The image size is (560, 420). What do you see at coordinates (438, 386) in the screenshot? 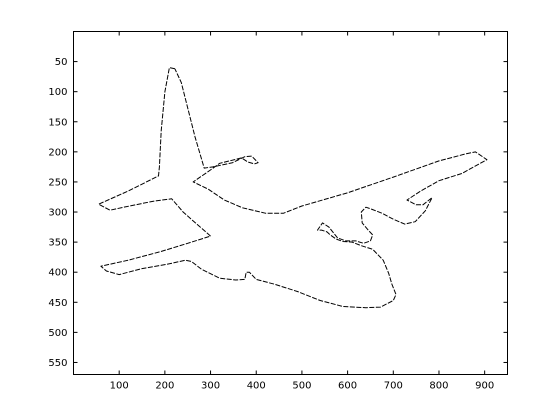
I see `x-tick-label: 800` at bounding box center [438, 386].